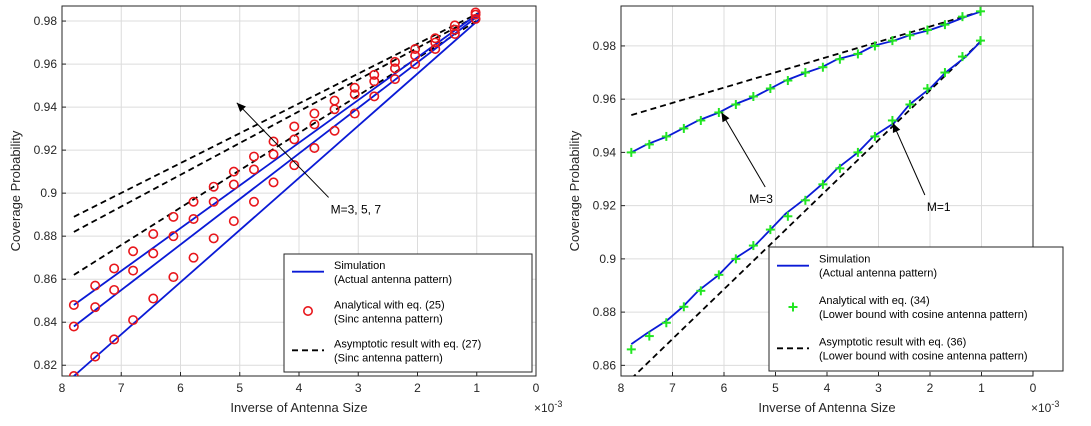 This screenshot has height=426, width=1091. What do you see at coordinates (672, 388) in the screenshot?
I see `x-tick-label: 7` at bounding box center [672, 388].